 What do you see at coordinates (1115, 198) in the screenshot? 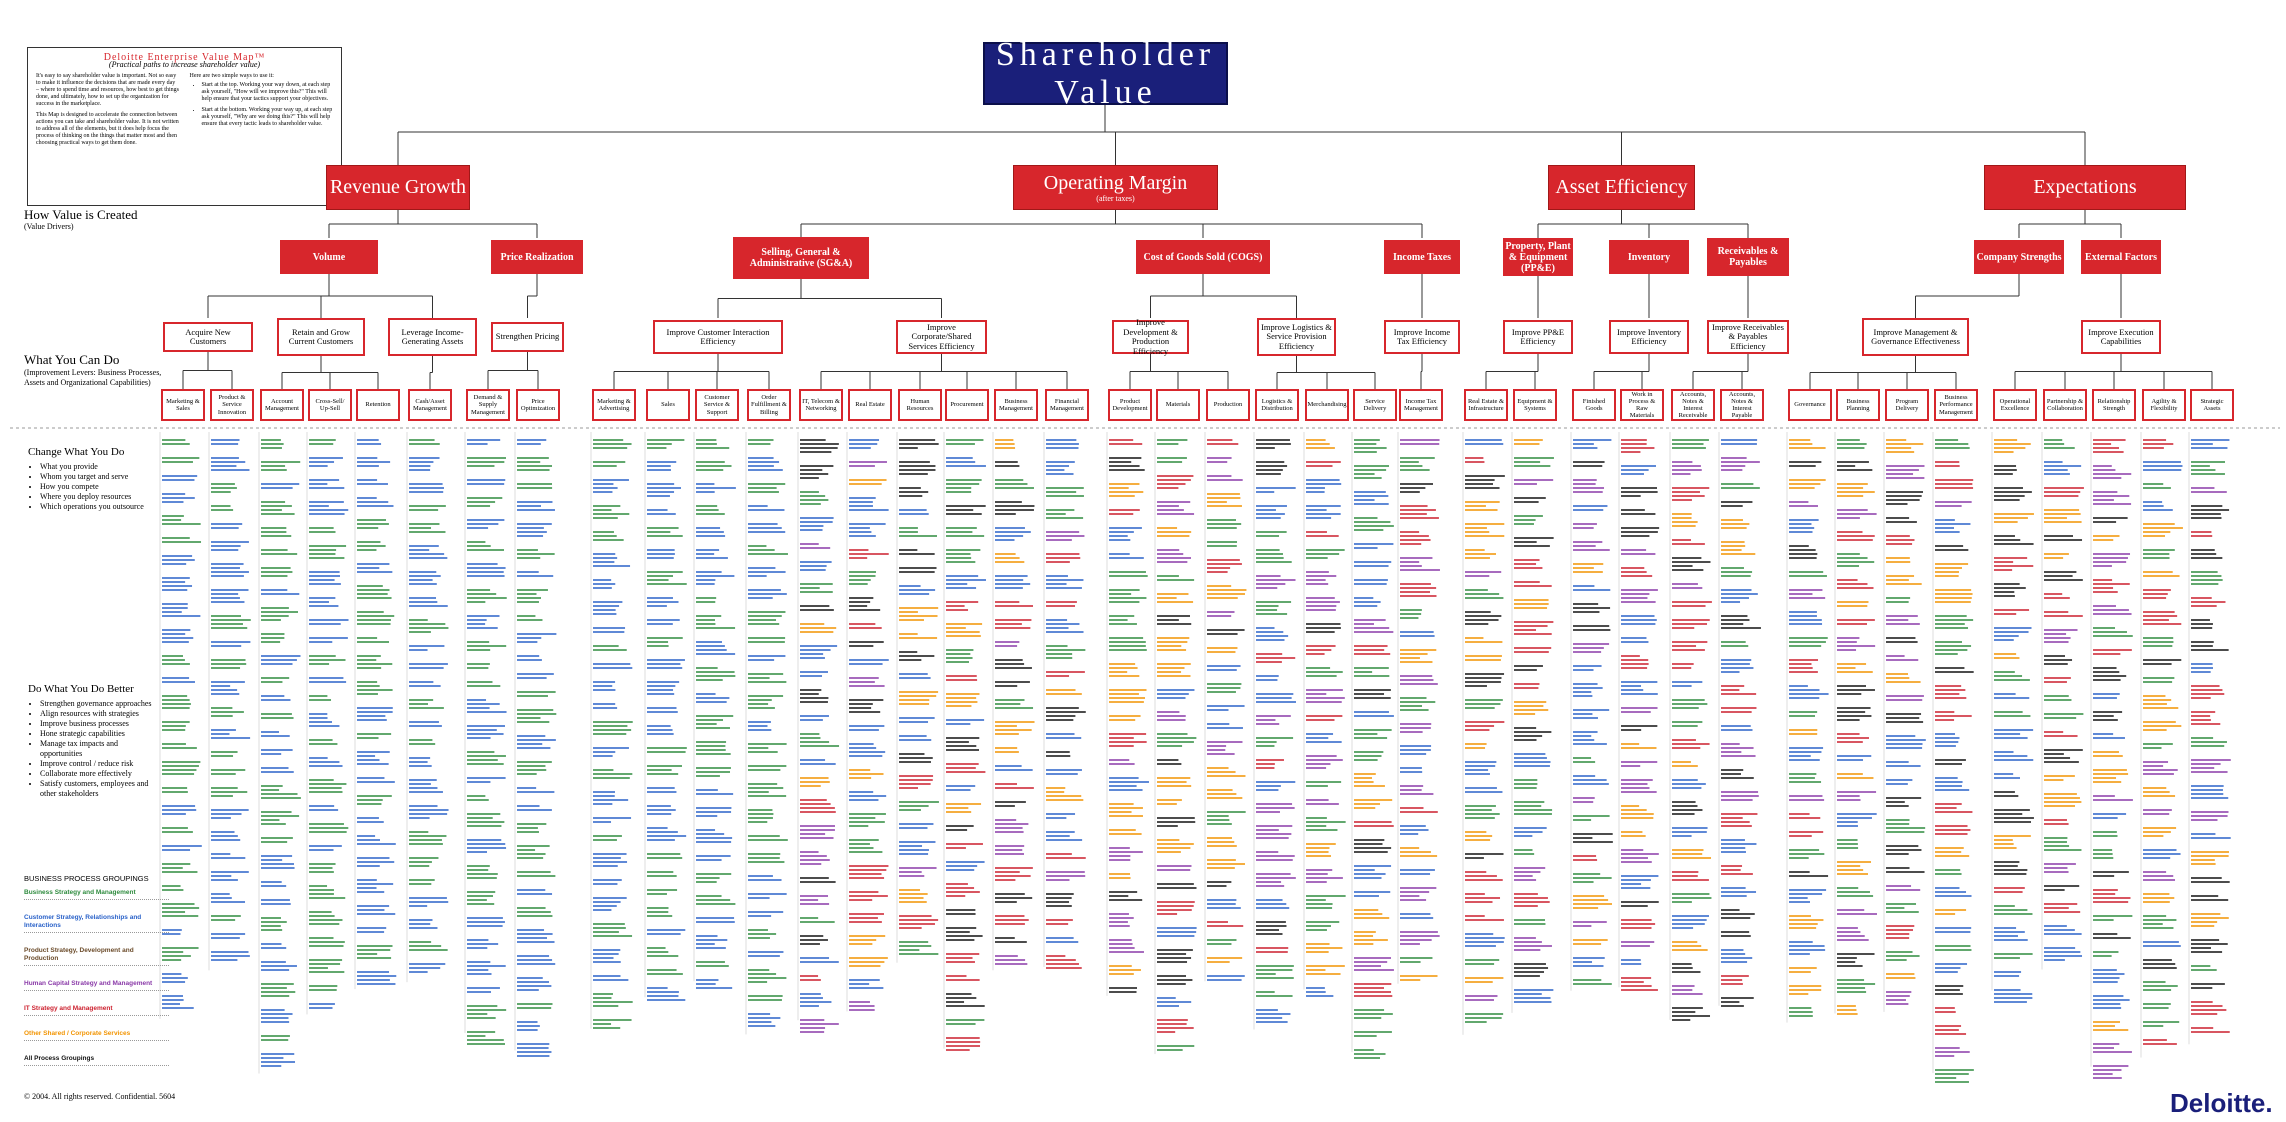
I see `driver-note: (after taxes)` at bounding box center [1115, 198].